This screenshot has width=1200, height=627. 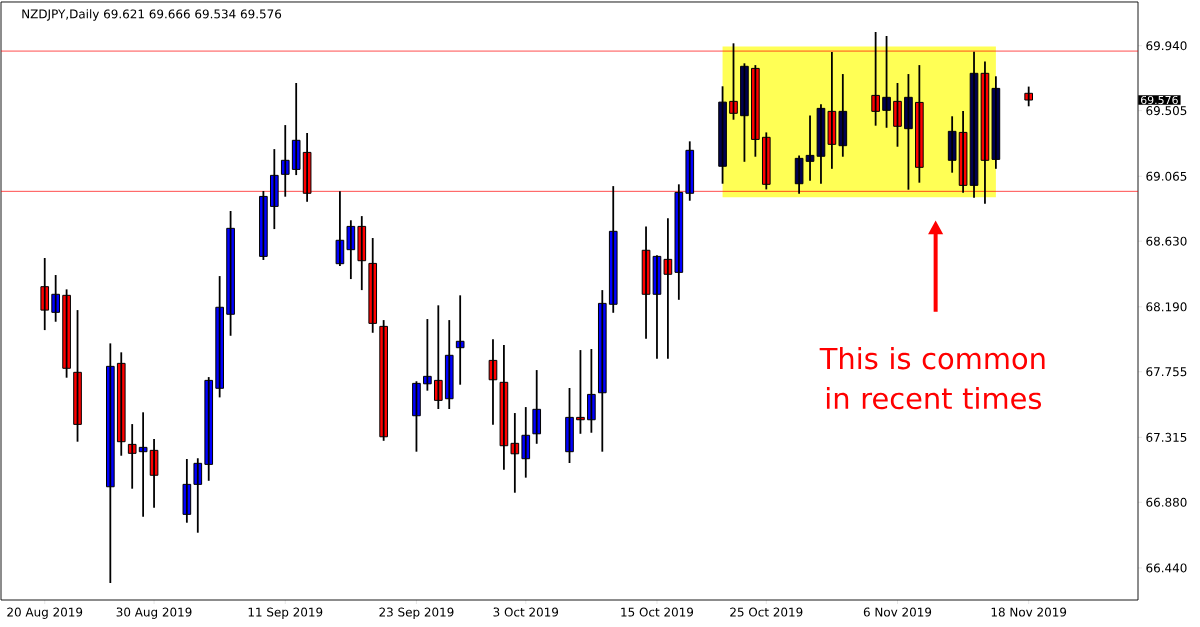 I want to click on y-tick-label: 68.190, so click(x=1166, y=307).